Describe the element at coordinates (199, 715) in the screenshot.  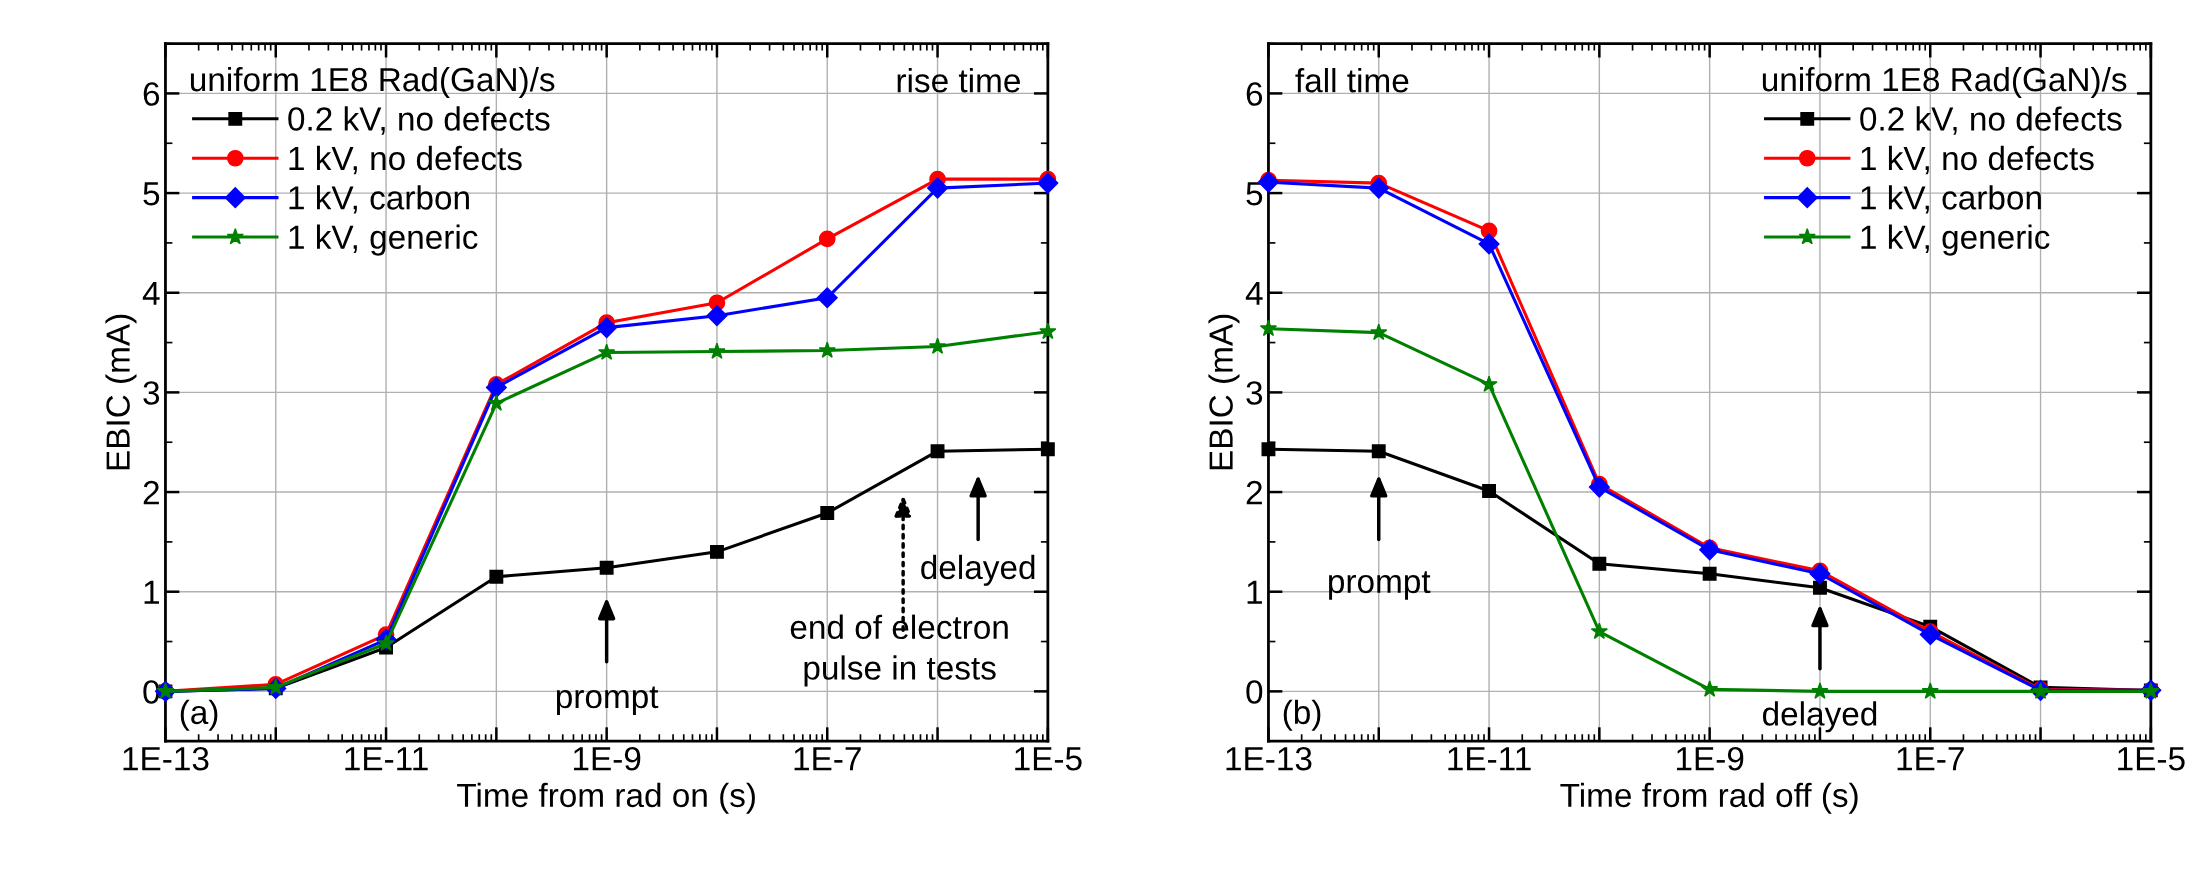
I see `annotation: (a)` at that location.